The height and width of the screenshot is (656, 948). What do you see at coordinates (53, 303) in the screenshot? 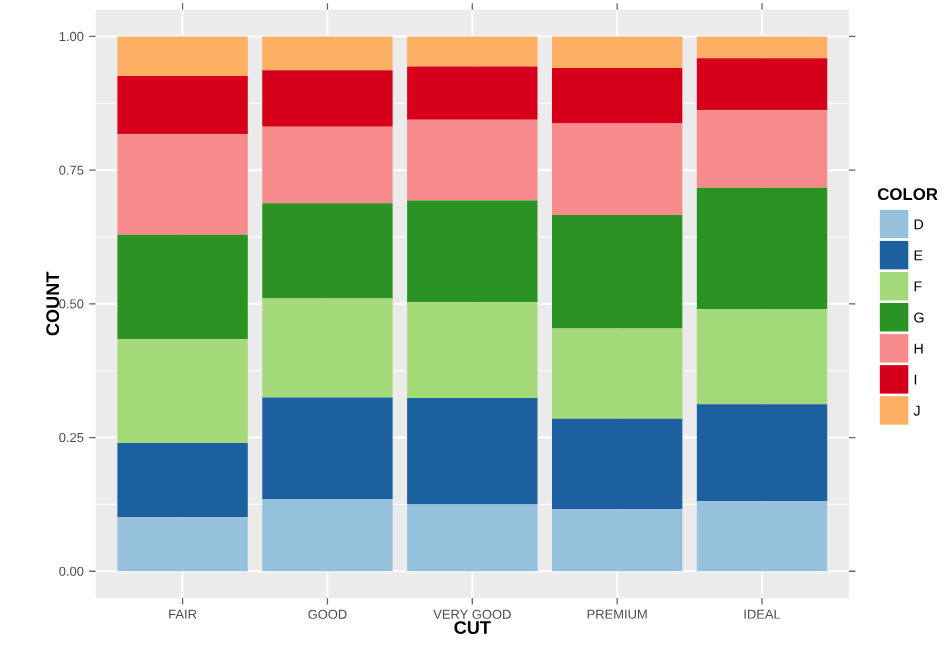
I see `y-axis-title: COUNT` at bounding box center [53, 303].